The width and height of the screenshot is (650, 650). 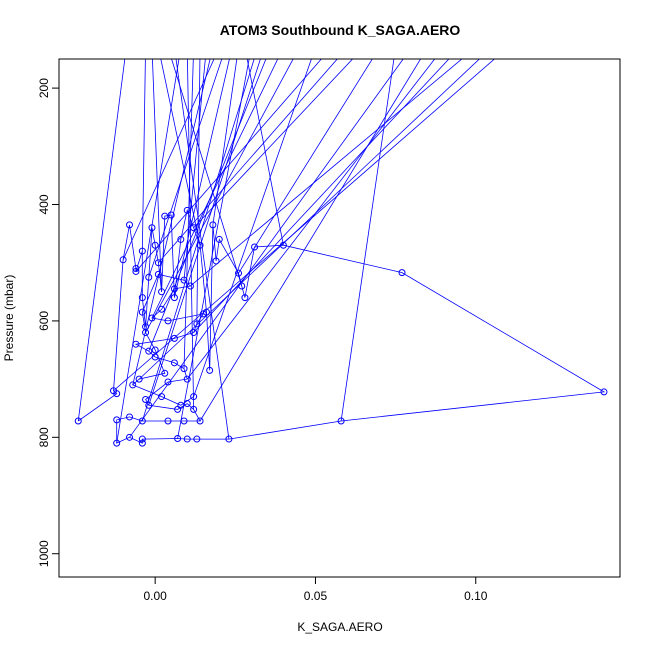 What do you see at coordinates (340, 30) in the screenshot?
I see `chart-title: ATOM3 Southbound K_SAGA.AERO` at bounding box center [340, 30].